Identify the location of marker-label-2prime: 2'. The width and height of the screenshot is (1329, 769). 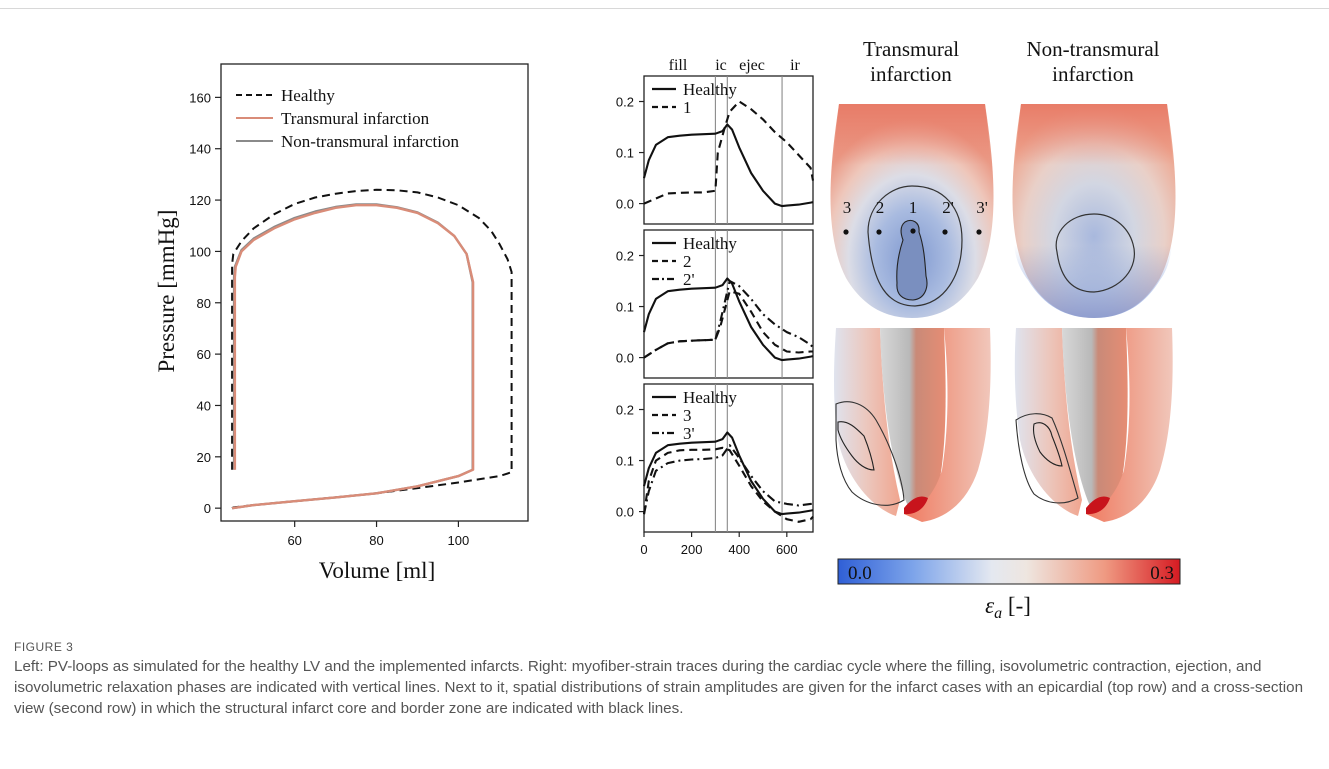
(948, 207).